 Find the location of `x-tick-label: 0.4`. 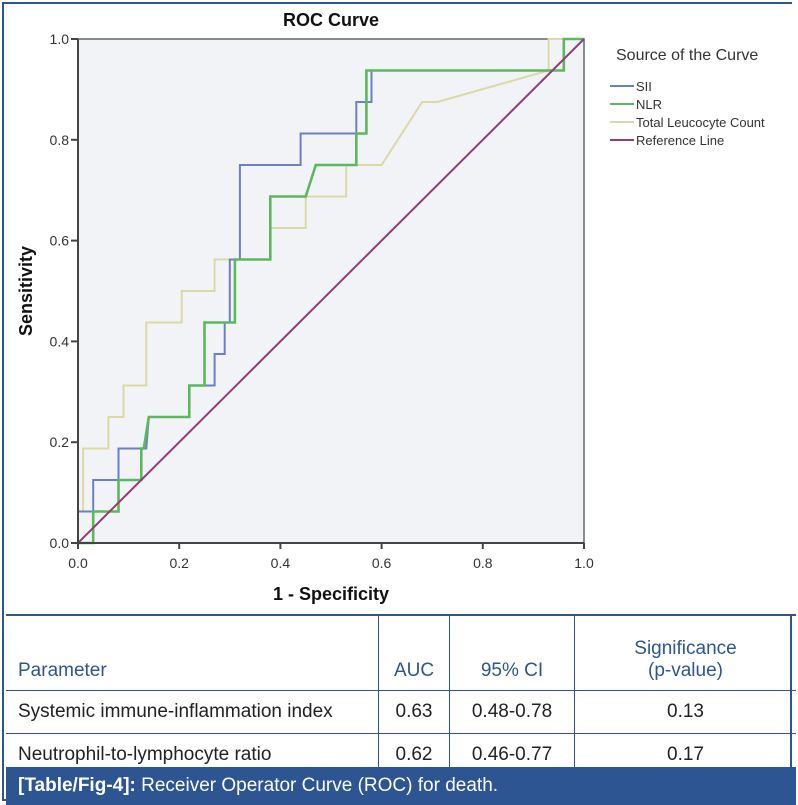

x-tick-label: 0.4 is located at coordinates (281, 563).